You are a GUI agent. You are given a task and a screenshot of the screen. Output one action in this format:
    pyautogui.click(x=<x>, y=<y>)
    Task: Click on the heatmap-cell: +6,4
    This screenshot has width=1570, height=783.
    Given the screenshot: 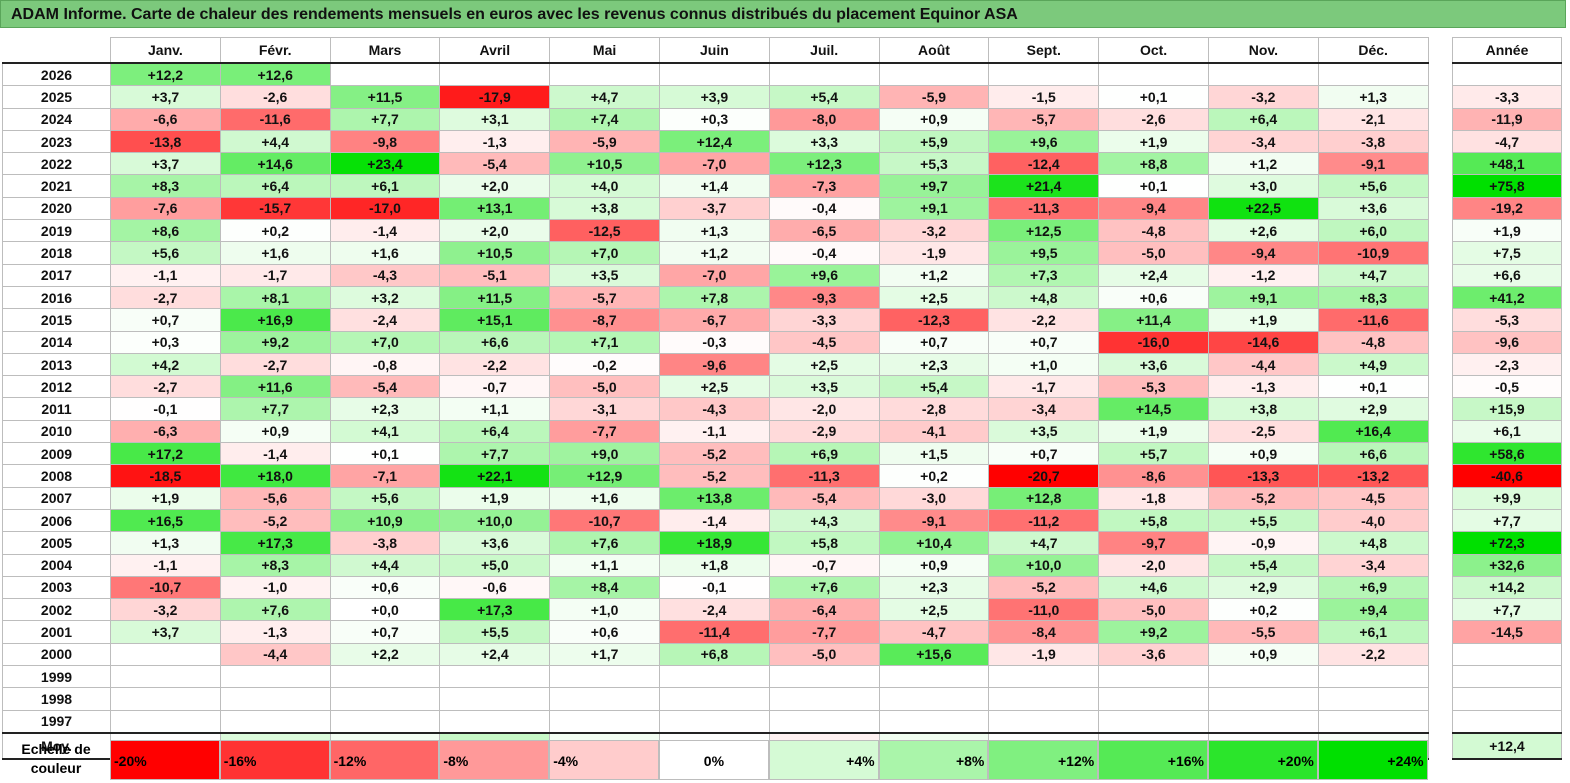 What is the action you would take?
    pyautogui.click(x=495, y=431)
    